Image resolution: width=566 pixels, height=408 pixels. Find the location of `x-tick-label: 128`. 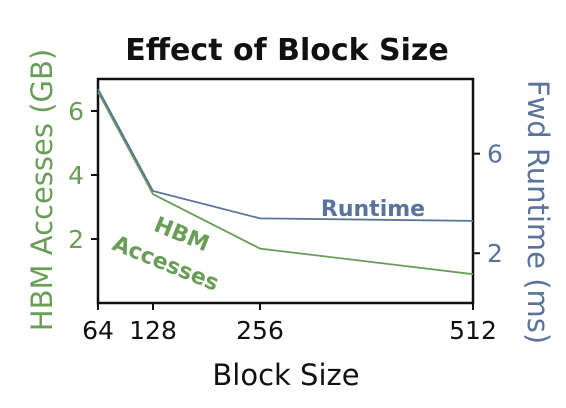

x-tick-label: 128 is located at coordinates (153, 330).